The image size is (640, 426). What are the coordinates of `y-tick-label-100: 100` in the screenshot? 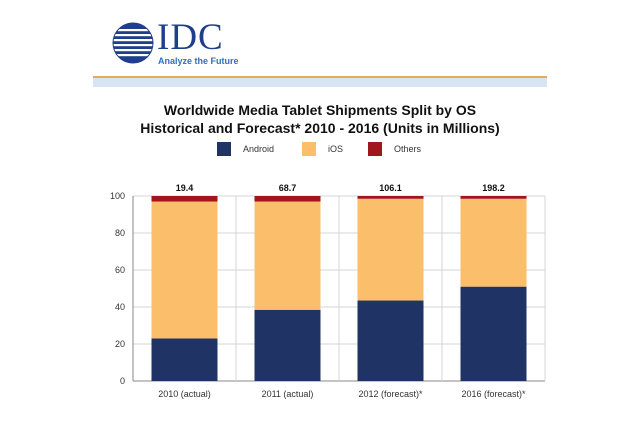 It's located at (117, 196).